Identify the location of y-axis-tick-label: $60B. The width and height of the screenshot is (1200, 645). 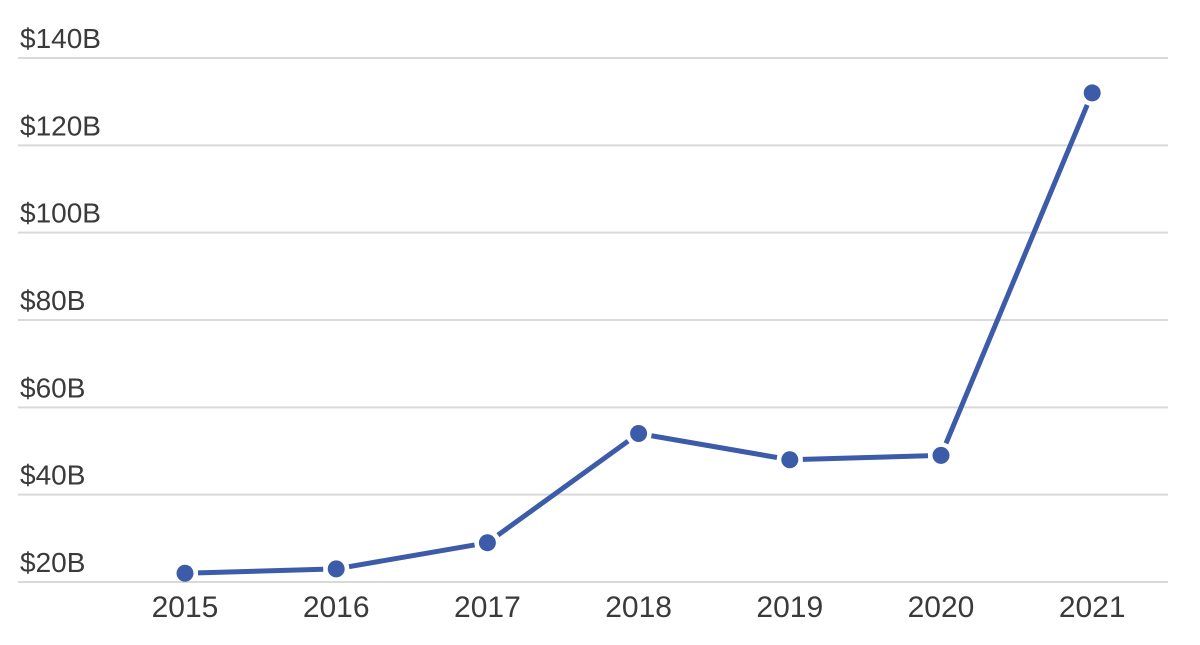
(52, 387).